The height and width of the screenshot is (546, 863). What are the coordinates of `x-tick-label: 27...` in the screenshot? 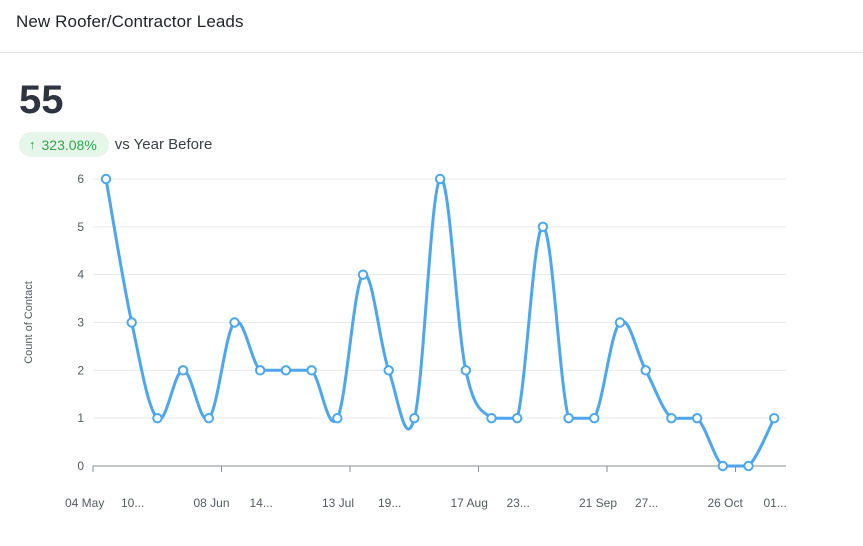 It's located at (646, 503).